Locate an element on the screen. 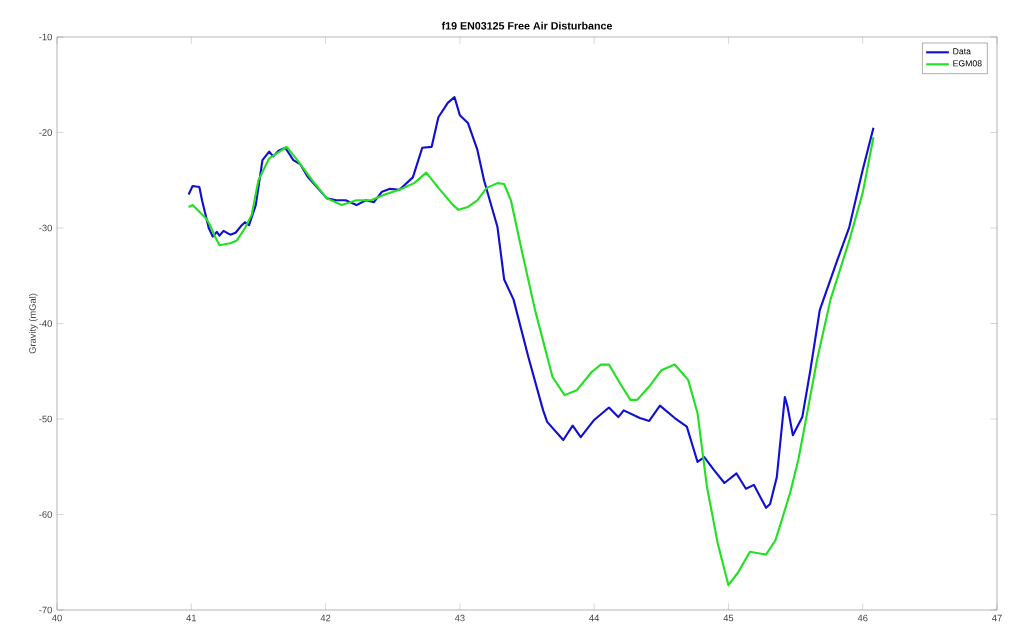 This screenshot has width=1023, height=626. y-tick-label: -30 is located at coordinates (45, 228).